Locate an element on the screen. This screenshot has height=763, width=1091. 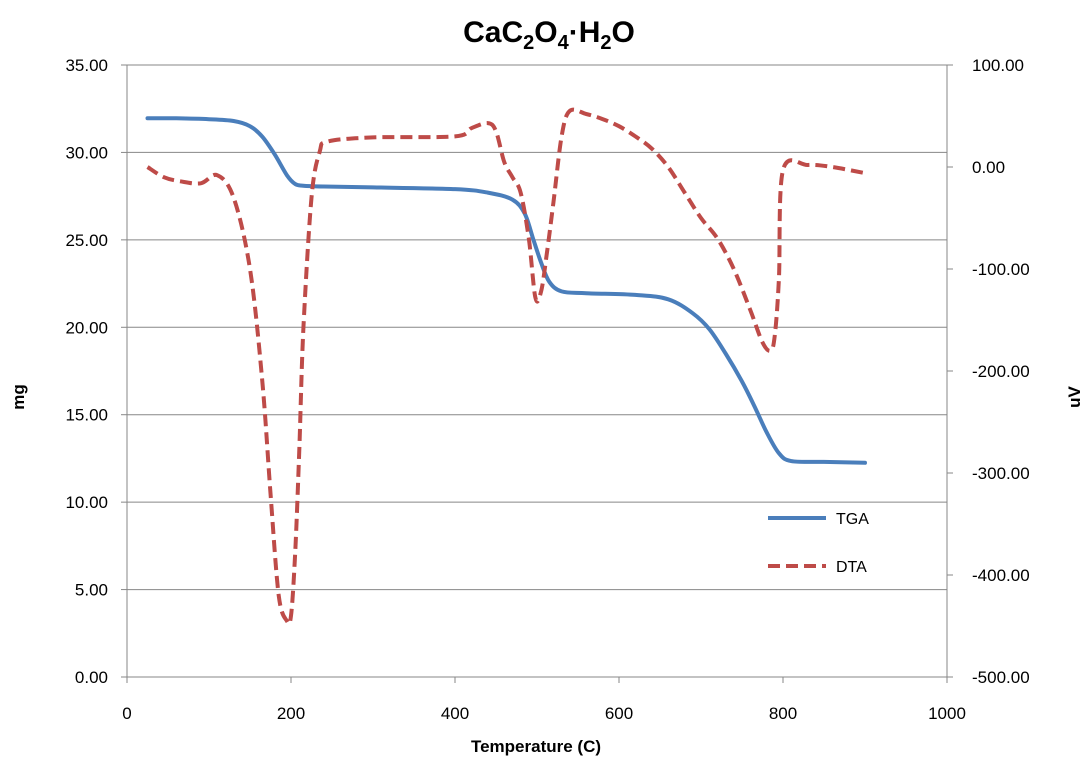
x-tick-label: 600 is located at coordinates (619, 713).